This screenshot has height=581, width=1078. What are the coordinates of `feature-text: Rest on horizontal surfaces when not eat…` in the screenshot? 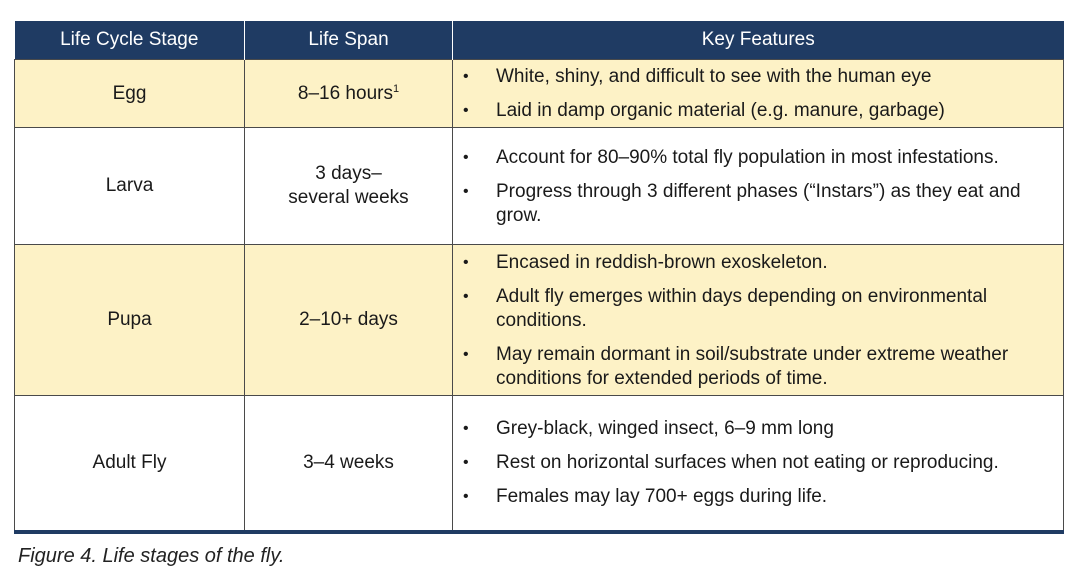 It's located at (747, 463).